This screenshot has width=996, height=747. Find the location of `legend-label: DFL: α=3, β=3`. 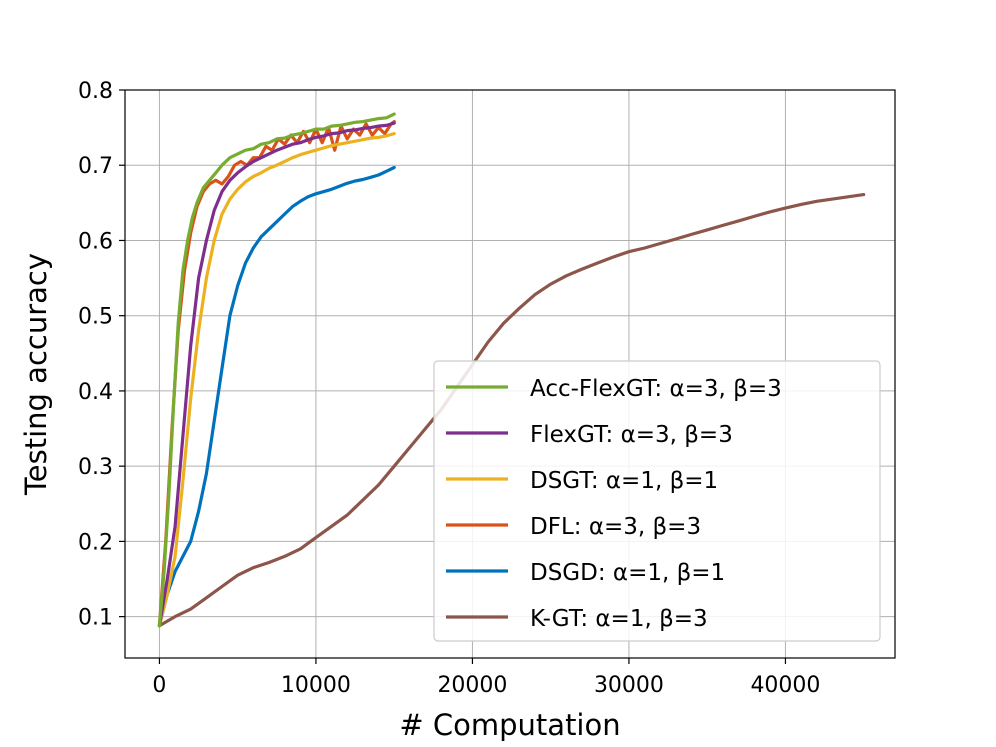

legend-label: DFL: α=3, β=3 is located at coordinates (615, 527).